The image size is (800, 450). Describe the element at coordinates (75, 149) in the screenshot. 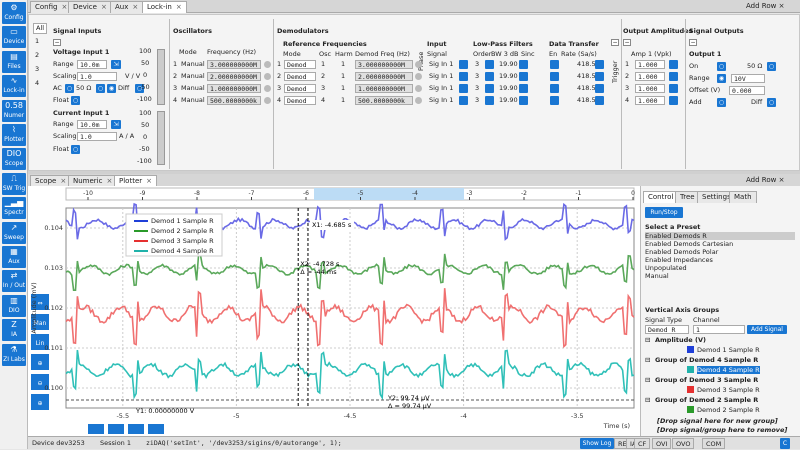

I see `current-float-toggle: ○` at that location.